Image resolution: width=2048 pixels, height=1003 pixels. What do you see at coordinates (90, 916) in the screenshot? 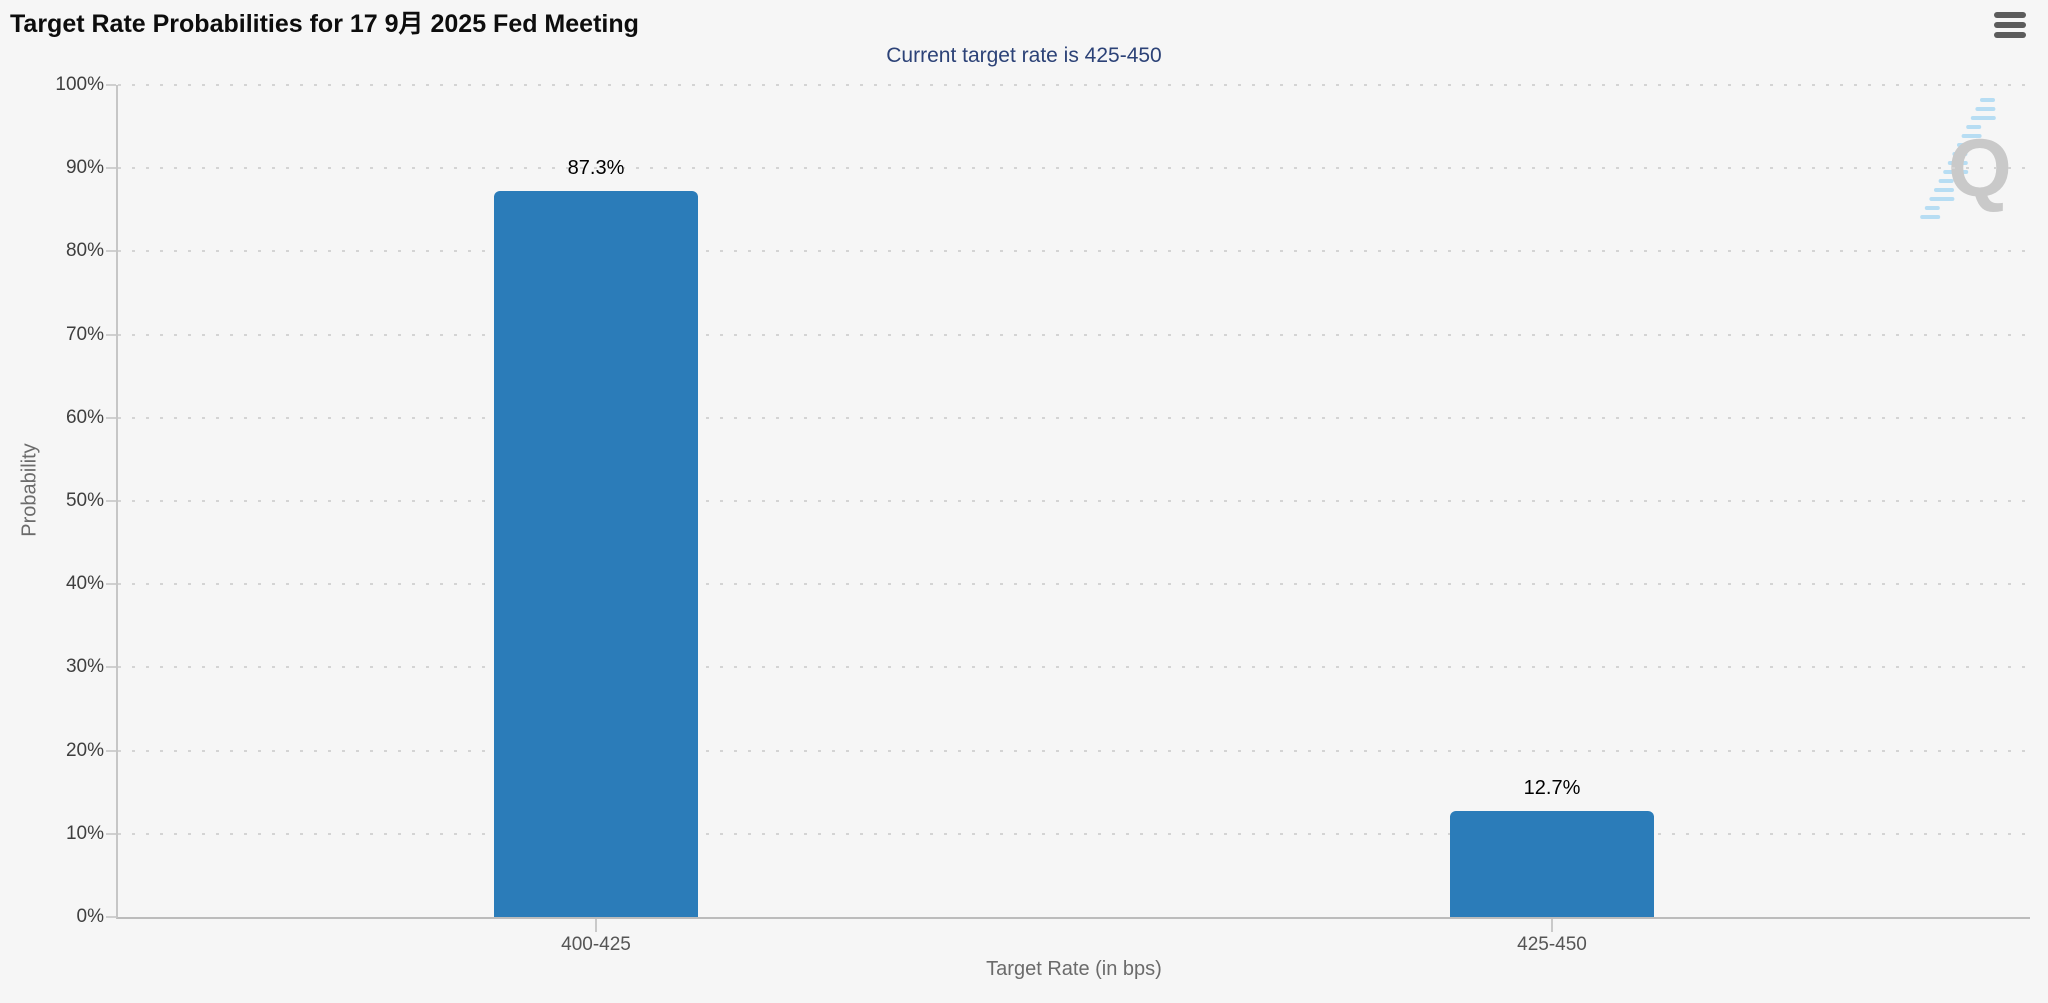
I see `y-axis-label: 0%` at bounding box center [90, 916].